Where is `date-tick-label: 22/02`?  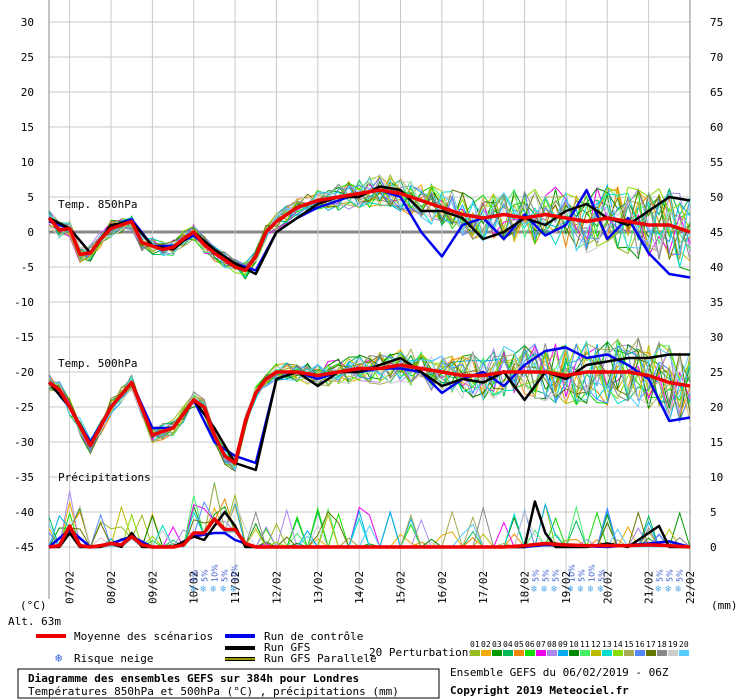
date-tick-label: 22/02 is located at coordinates (690, 587).